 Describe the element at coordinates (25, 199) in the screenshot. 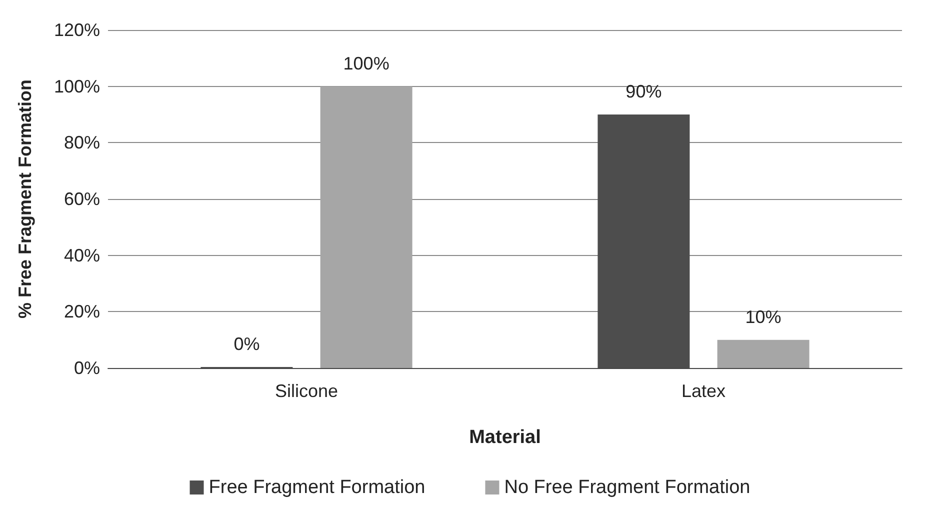

I see `y-axis-title: % Free Fragment Formation` at that location.